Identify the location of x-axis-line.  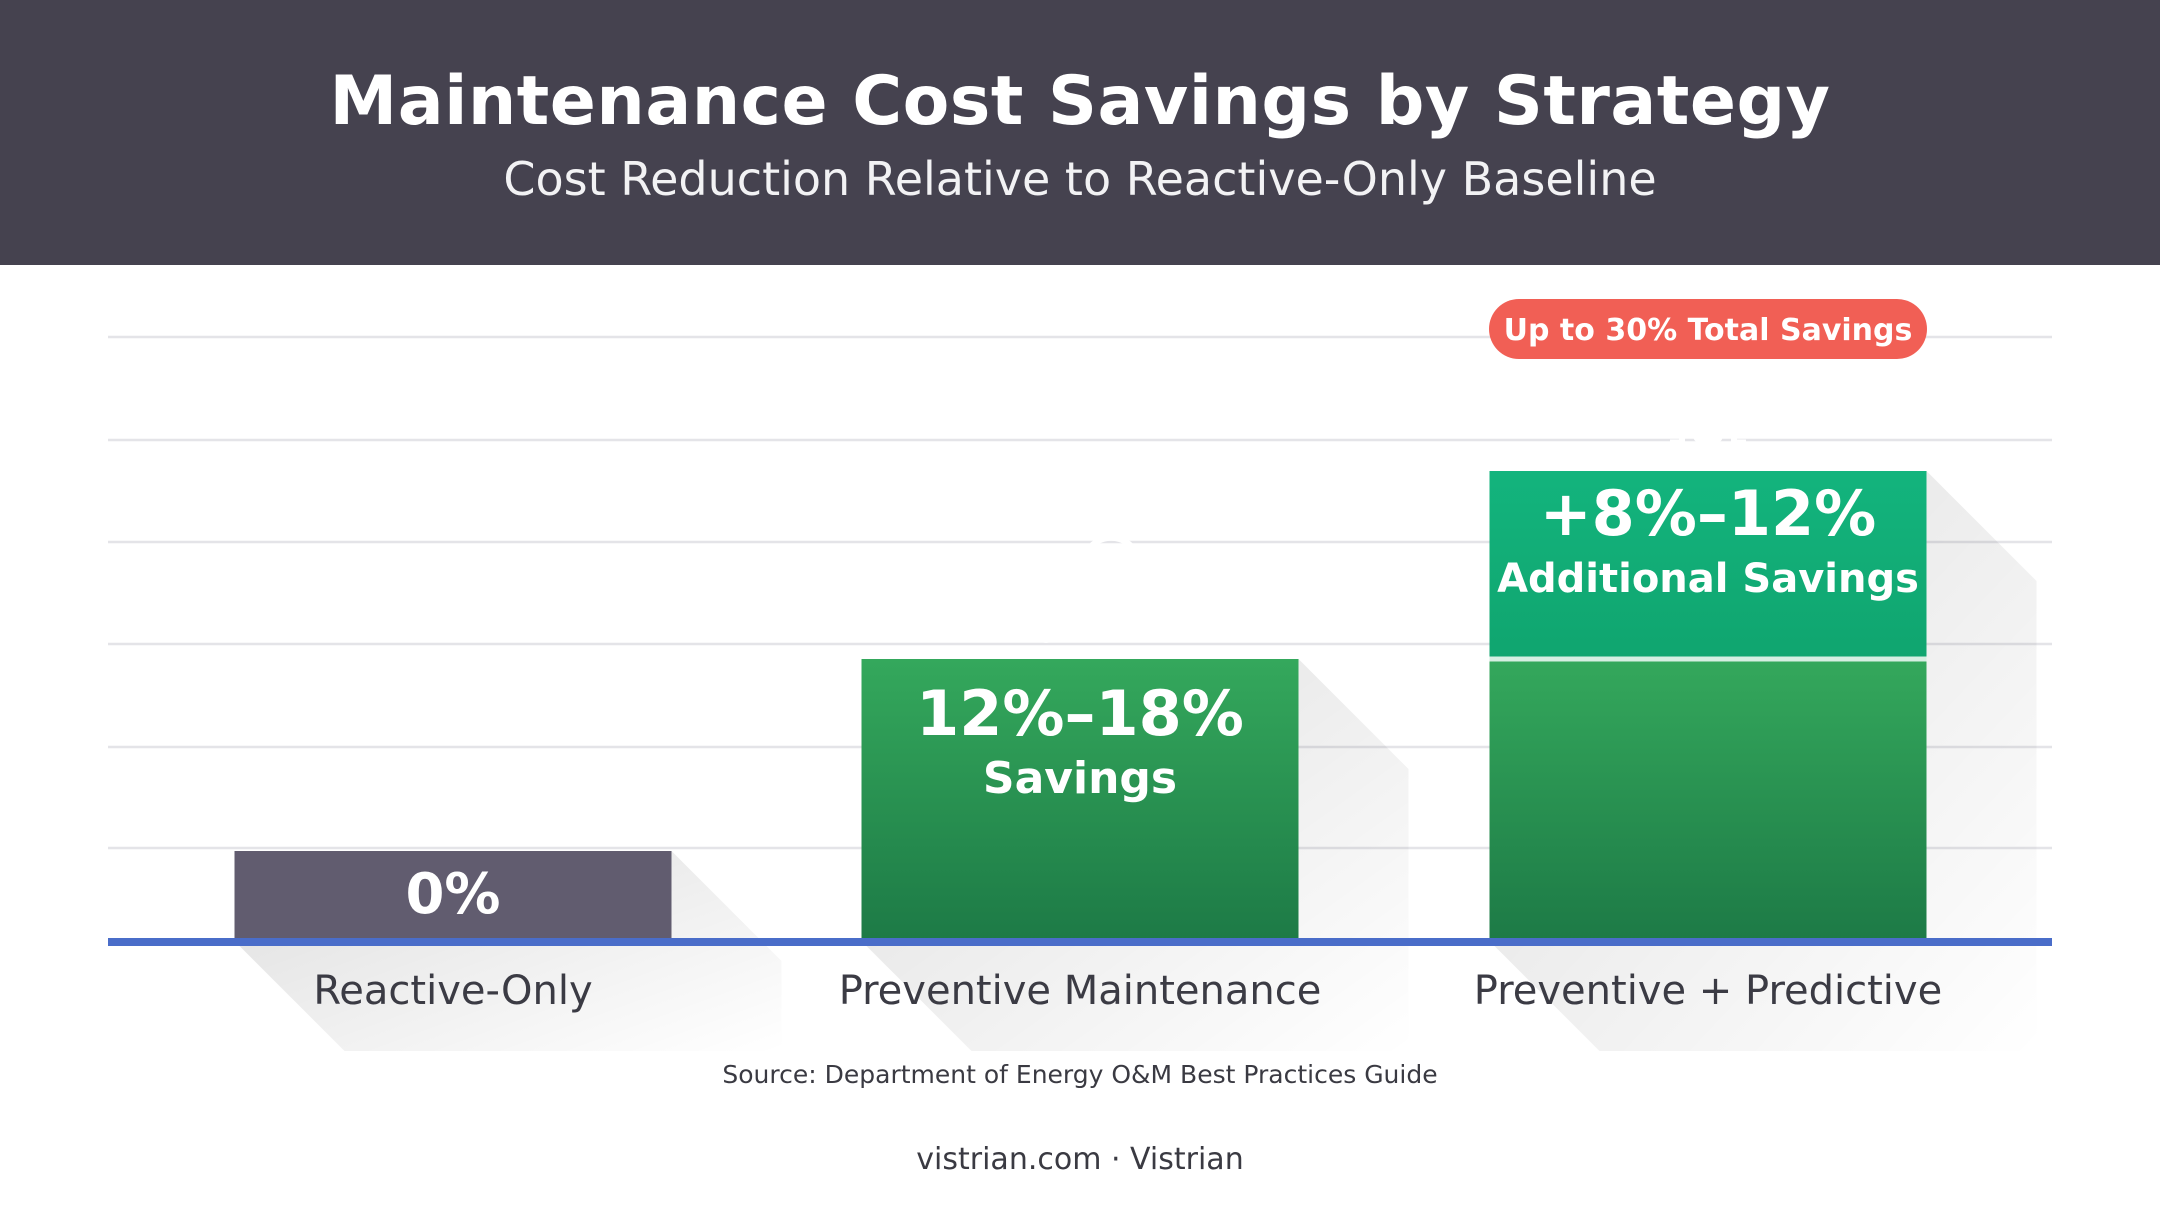
(1080, 942).